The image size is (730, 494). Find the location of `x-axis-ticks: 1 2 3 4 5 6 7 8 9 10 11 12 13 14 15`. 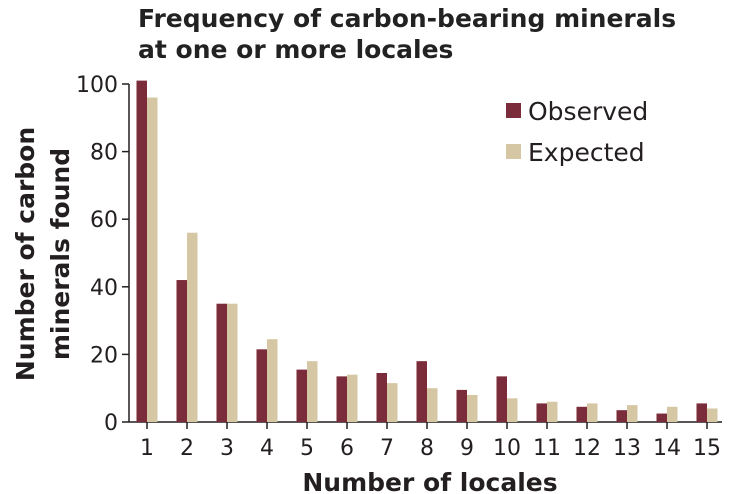

x-axis-ticks: 1 2 3 4 5 6 7 8 9 10 11 12 13 14 15 is located at coordinates (430, 441).